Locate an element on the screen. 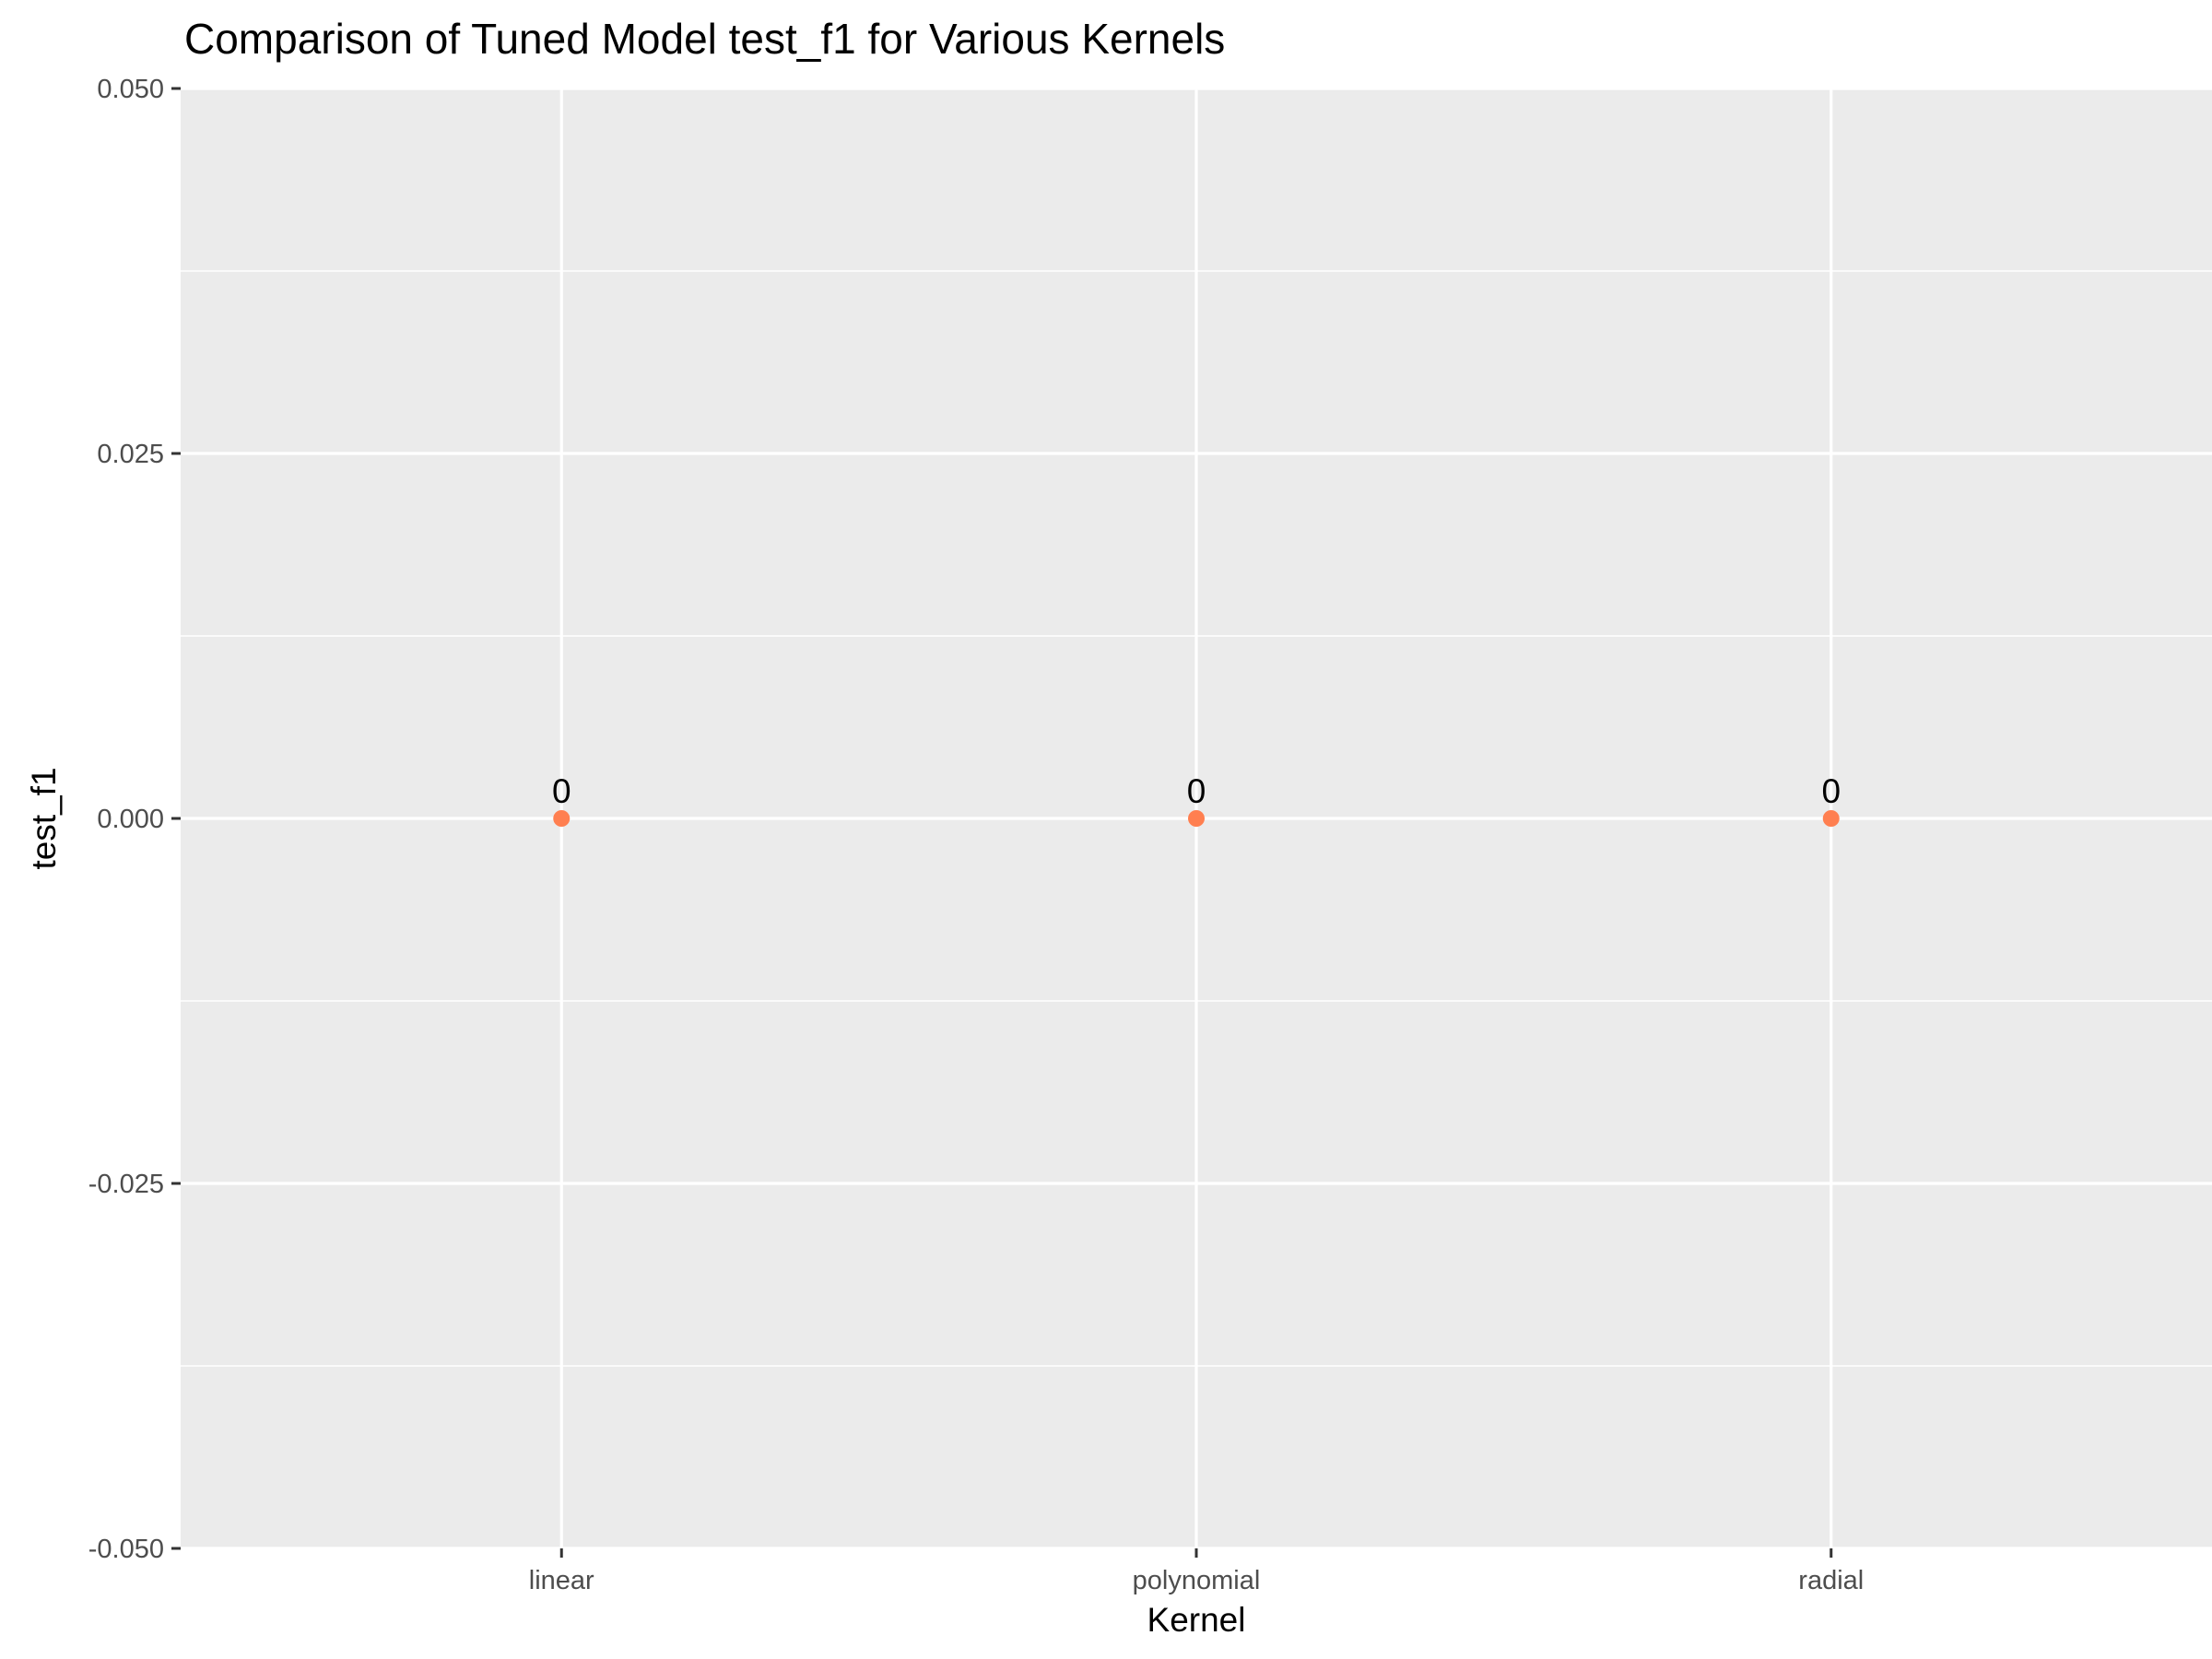 This screenshot has width=2212, height=1659. x-axis-title: Kernel is located at coordinates (1196, 1620).